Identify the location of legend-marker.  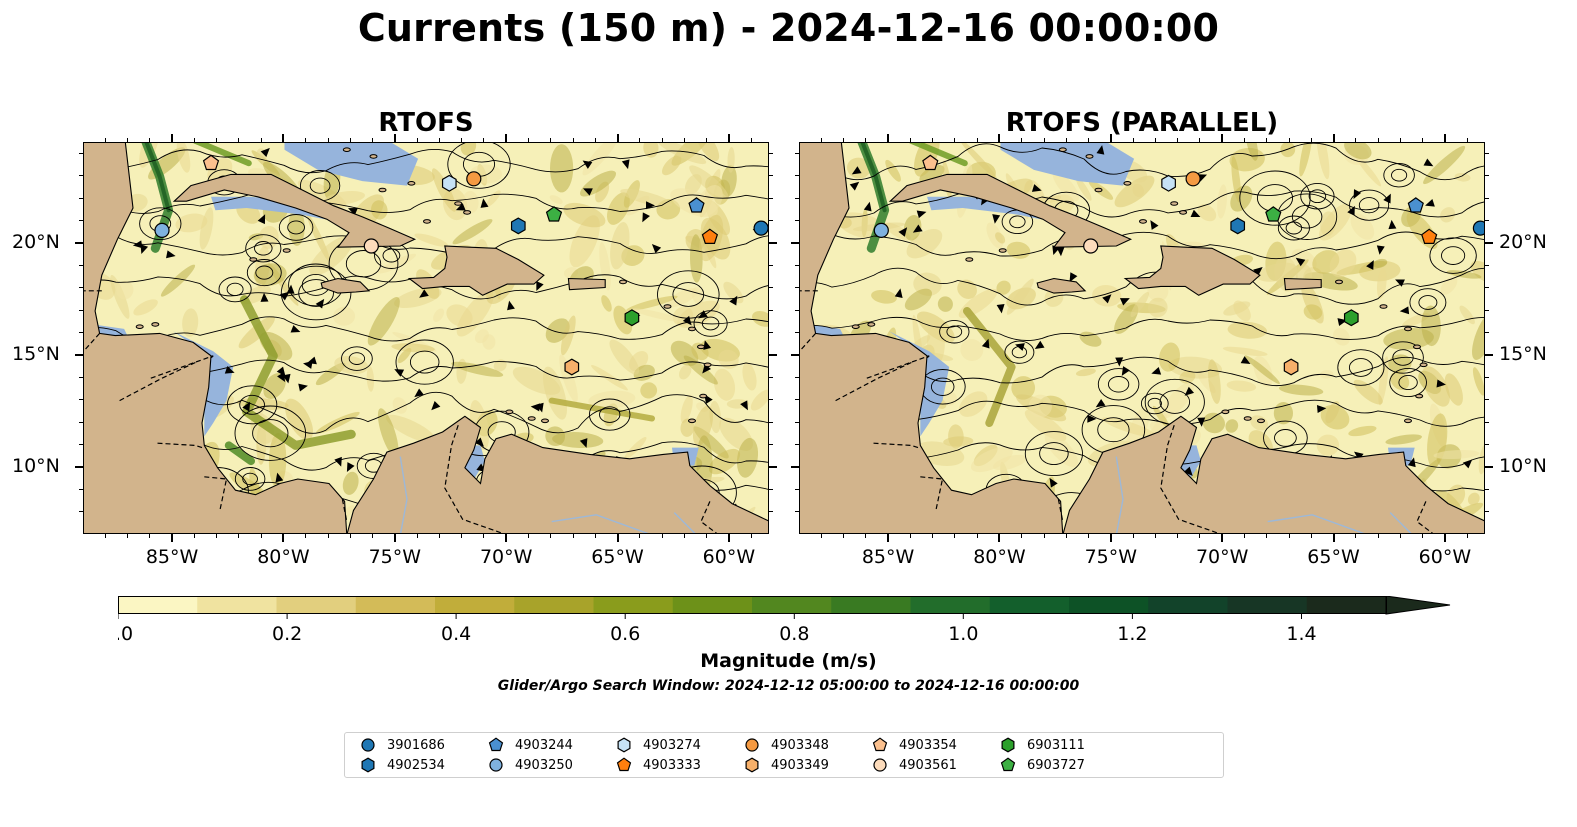
(880, 744).